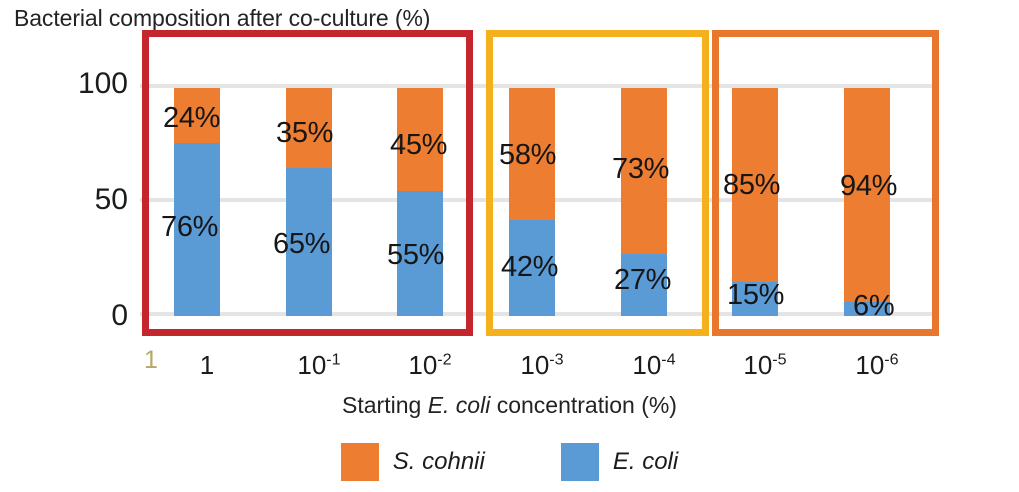  I want to click on x-tick-exponent: -4, so click(668, 359).